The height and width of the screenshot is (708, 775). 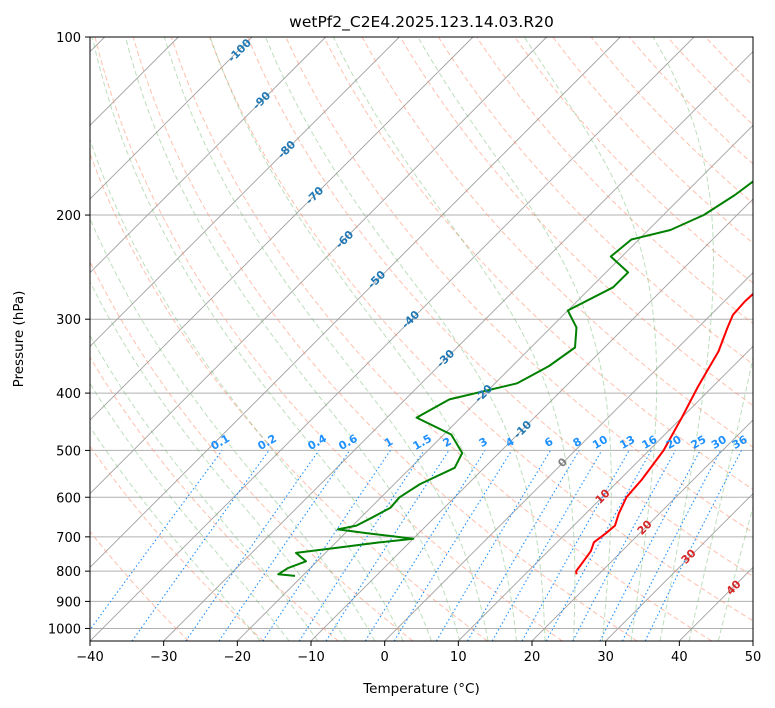 I want to click on isotherm-value-label: -40, so click(x=410, y=319).